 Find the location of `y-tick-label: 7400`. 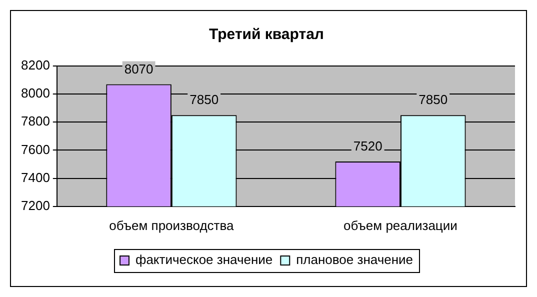

y-tick-label: 7400 is located at coordinates (35, 177).